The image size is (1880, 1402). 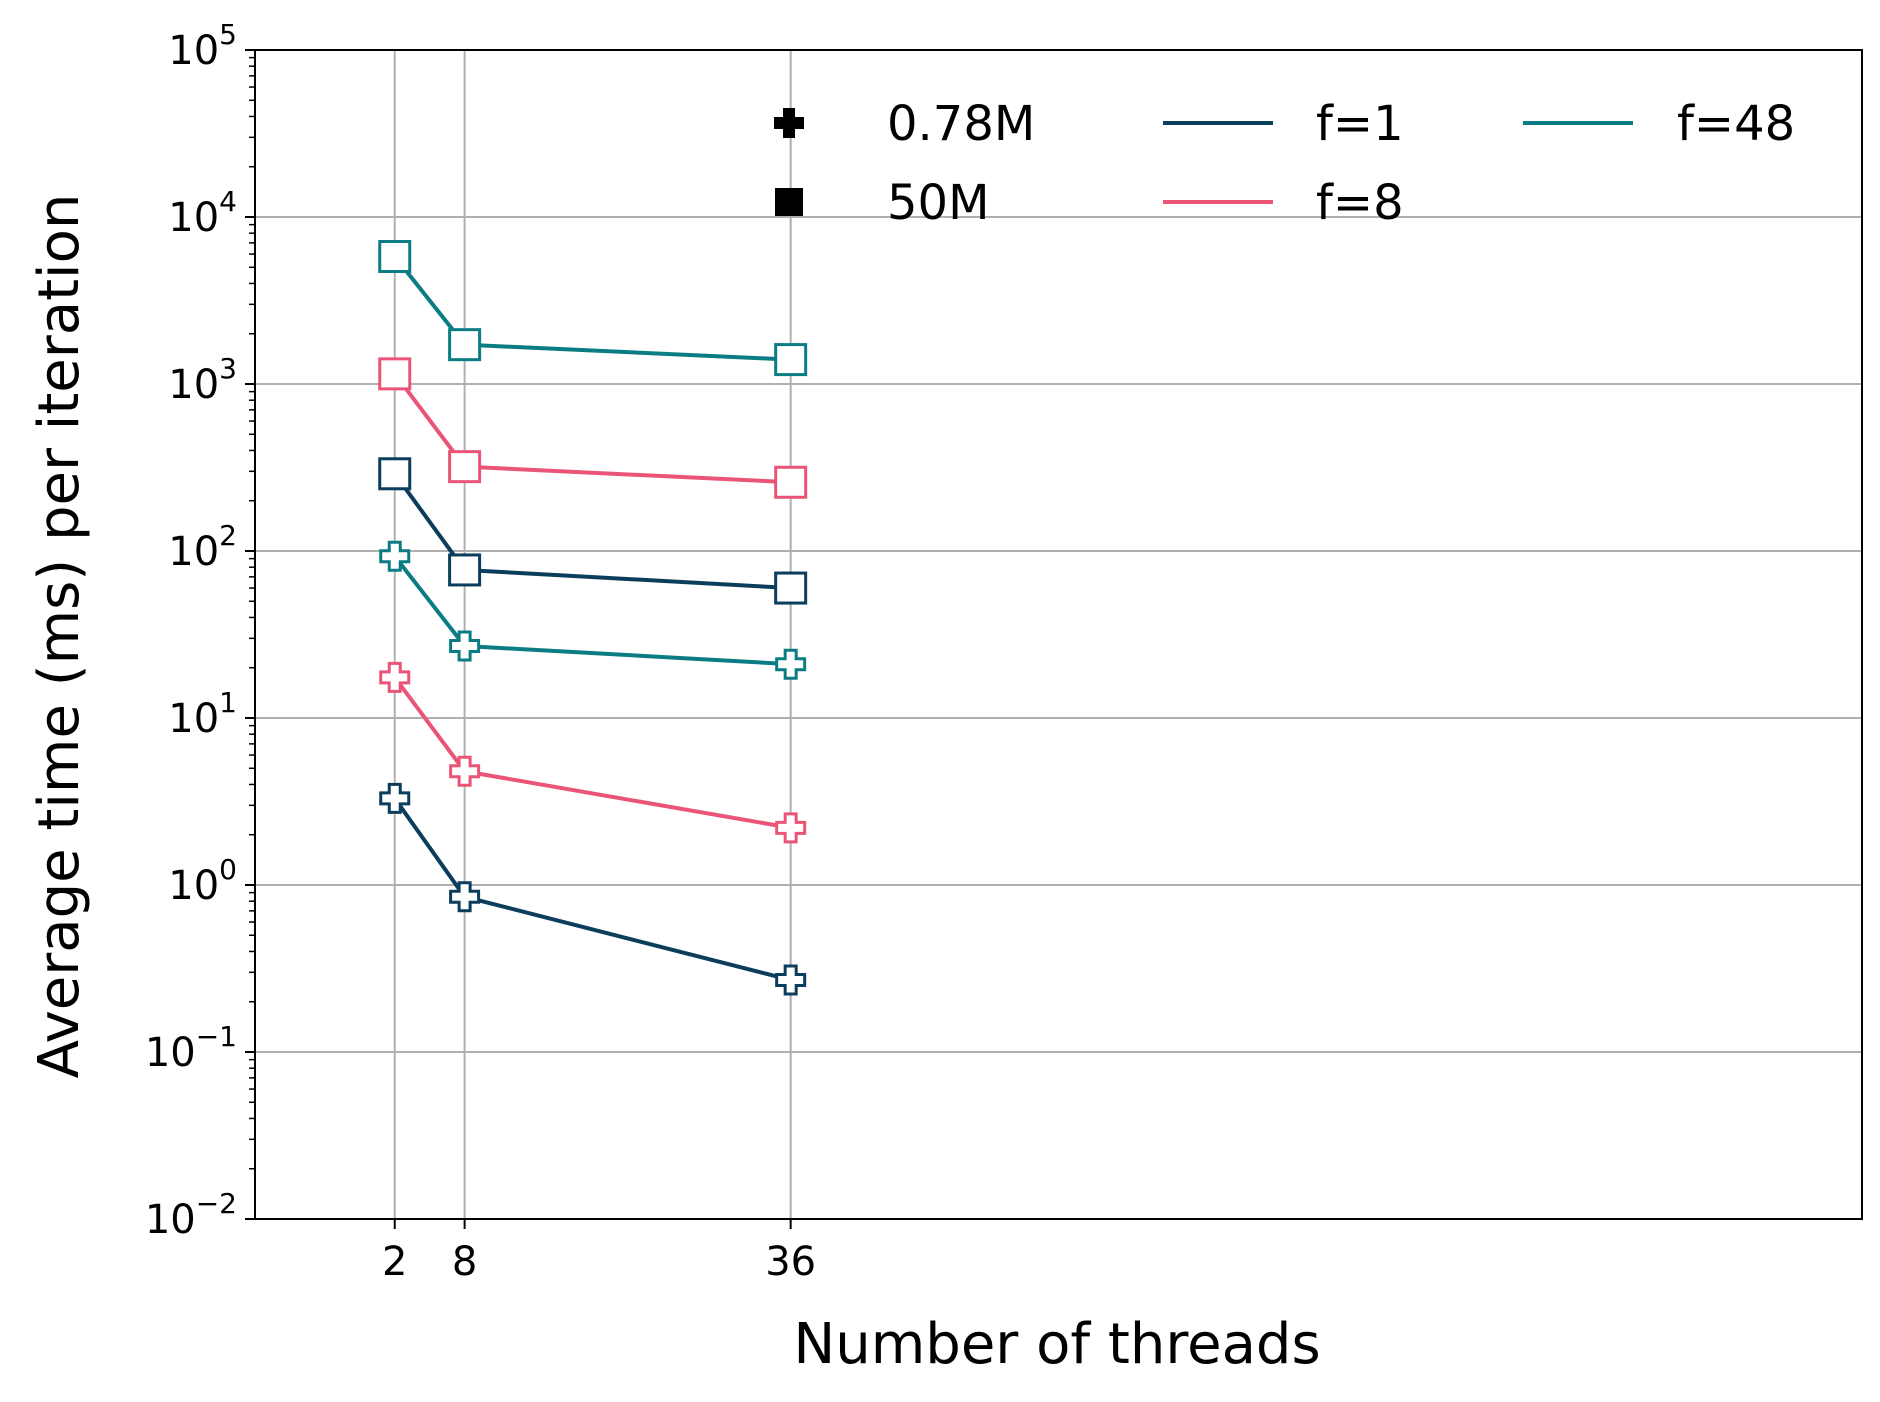 What do you see at coordinates (789, 202) in the screenshot?
I see `legend-marker-square` at bounding box center [789, 202].